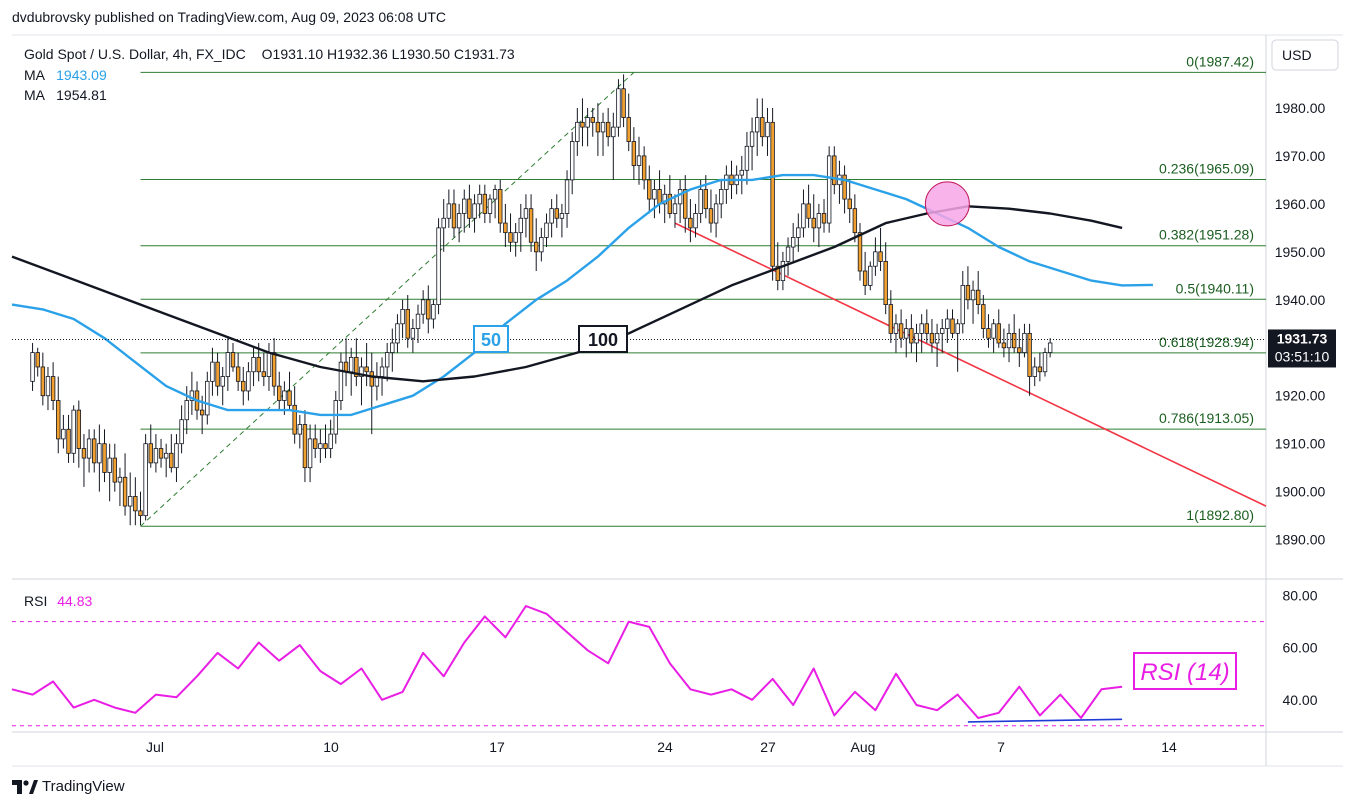 Image resolution: width=1357 pixels, height=809 pixels. I want to click on time-axis: Jul 10 17 24 27 Aug 7 14, so click(661, 747).